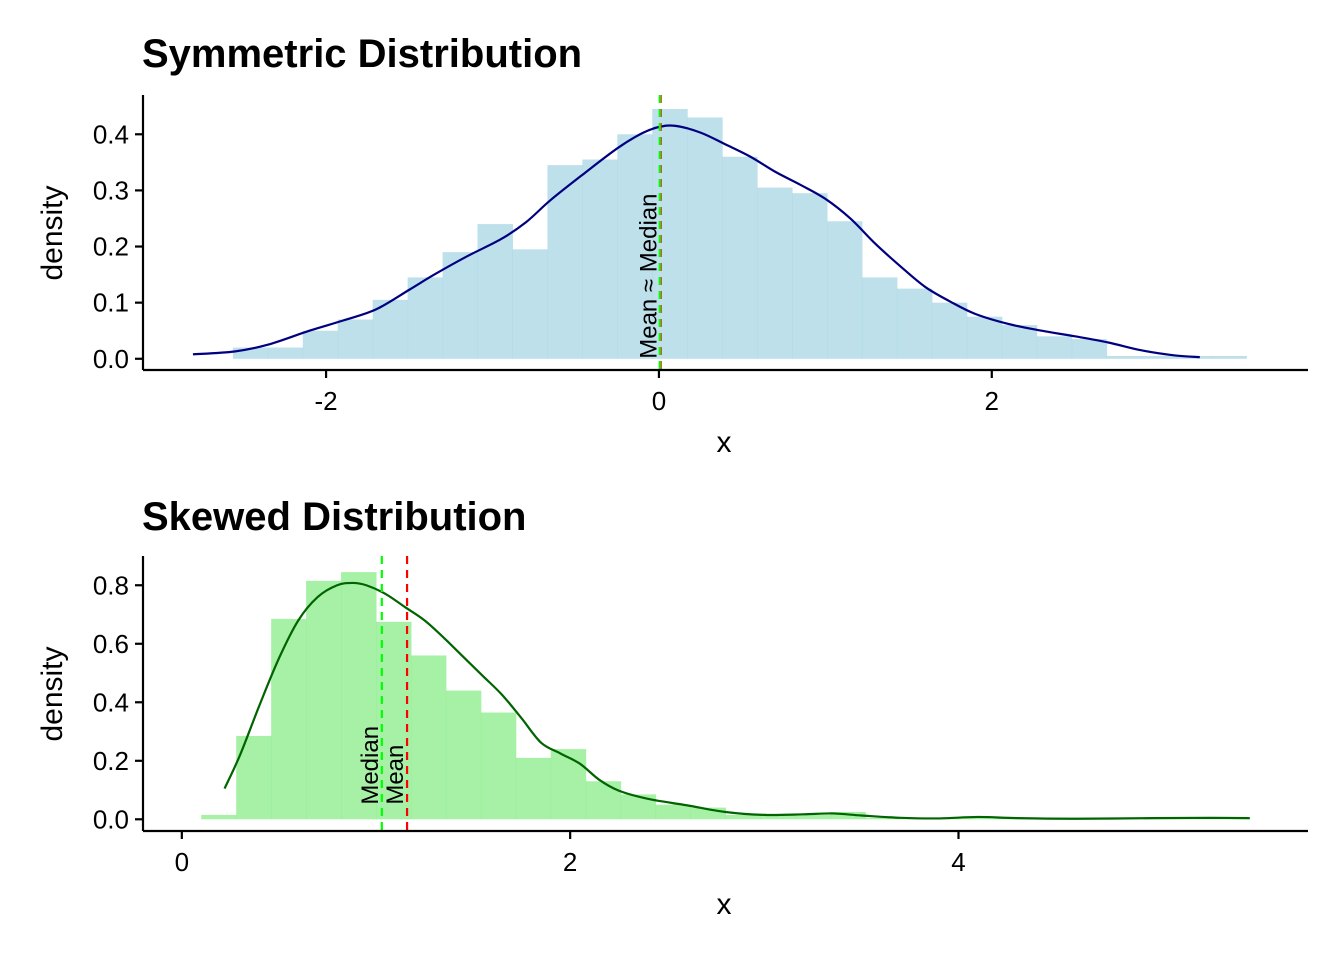  I want to click on annotation-label: Mean, so click(395, 775).